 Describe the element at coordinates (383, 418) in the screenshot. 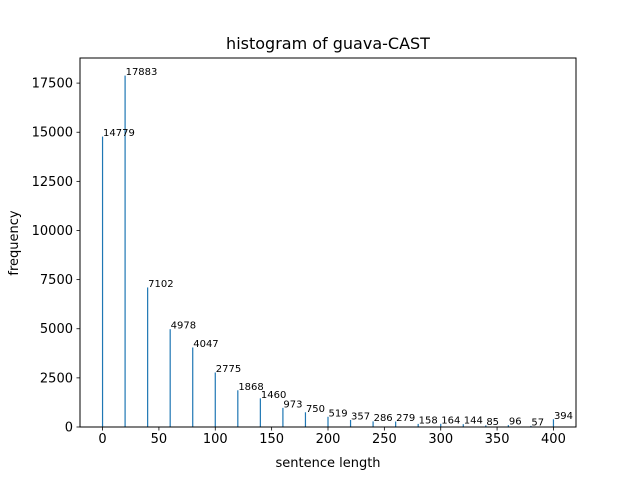

I see `value-label-240: 286` at that location.